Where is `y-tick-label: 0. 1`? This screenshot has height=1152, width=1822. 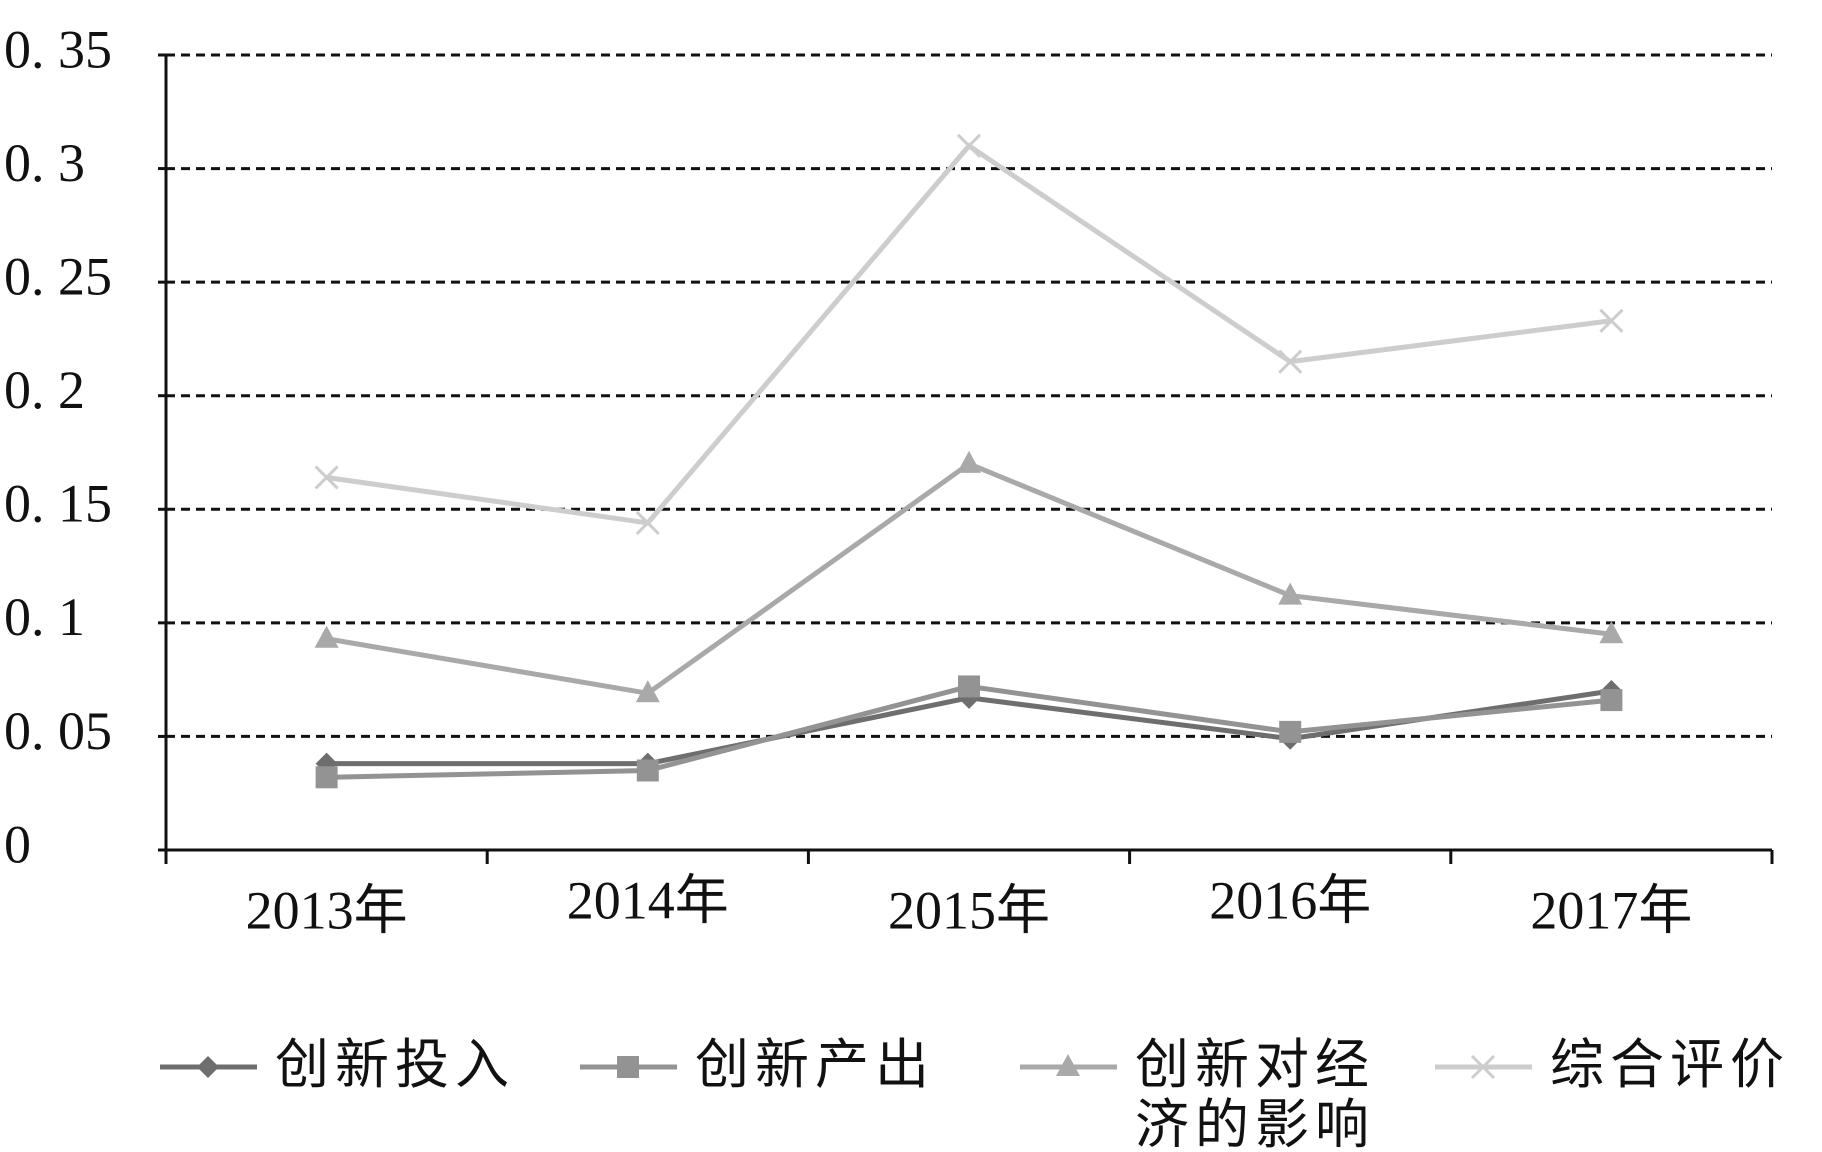
y-tick-label: 0. 1 is located at coordinates (44, 617).